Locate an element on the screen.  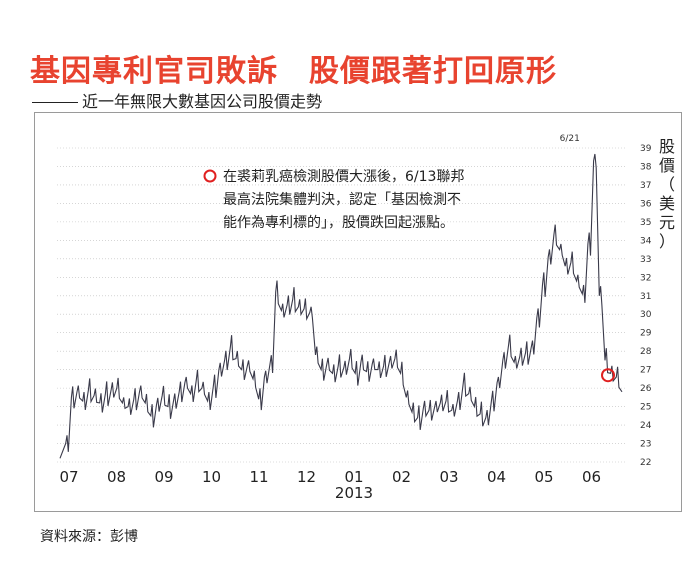
y-axis-label: 股價（美元） is located at coordinates (667, 194).